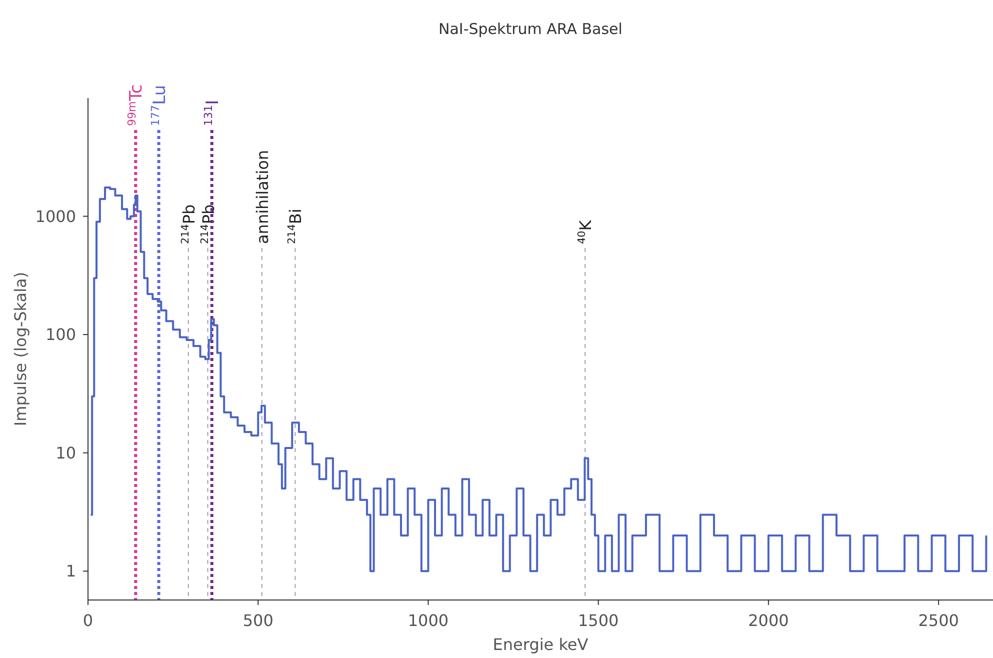 This screenshot has width=993, height=658. Describe the element at coordinates (938, 620) in the screenshot. I see `x-tick-label: 2500` at that location.